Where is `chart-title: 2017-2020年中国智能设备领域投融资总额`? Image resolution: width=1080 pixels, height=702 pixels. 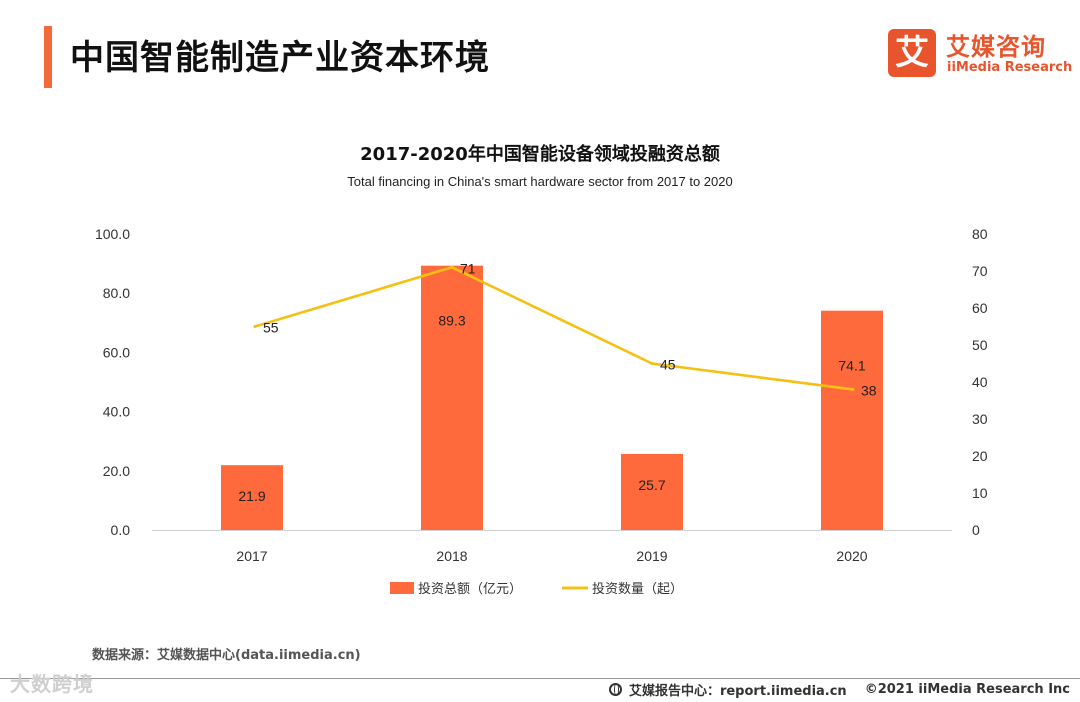
chart-title: 2017-2020年中国智能设备领域投融资总额 is located at coordinates (540, 154).